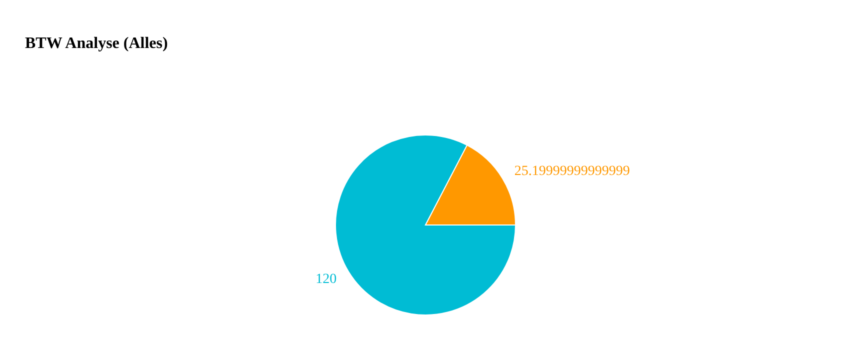  I want to click on data-label: 120, so click(326, 279).